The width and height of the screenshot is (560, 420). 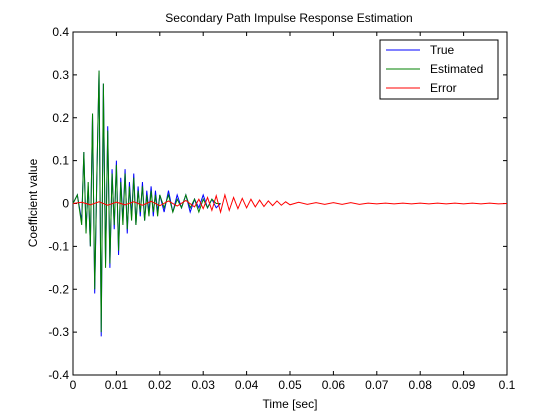 I want to click on y-tick-label: -0.3, so click(x=58, y=332).